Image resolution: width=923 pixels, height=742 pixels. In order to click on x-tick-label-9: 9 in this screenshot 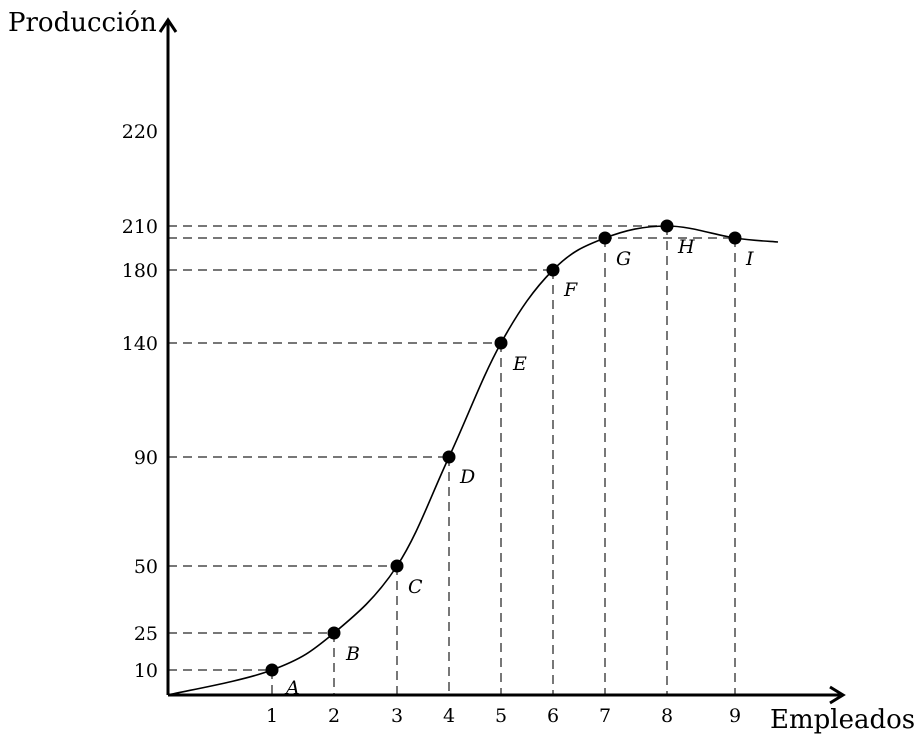, I will do `click(735, 716)`.